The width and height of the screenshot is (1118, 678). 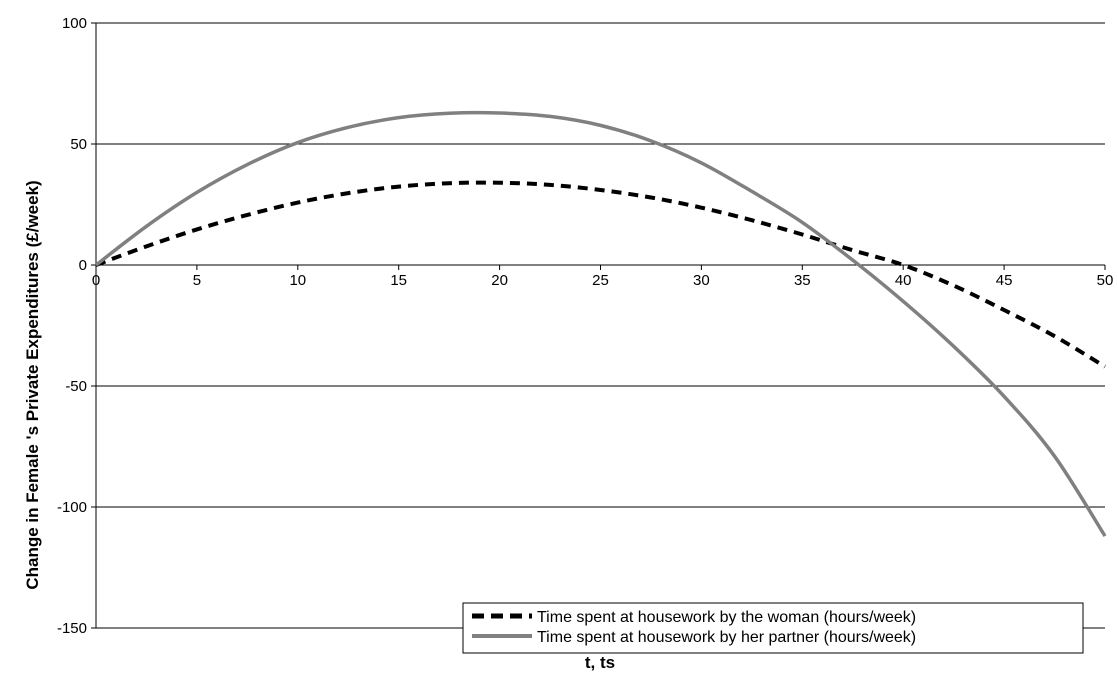 What do you see at coordinates (96, 280) in the screenshot?
I see `x-tick-label: 0` at bounding box center [96, 280].